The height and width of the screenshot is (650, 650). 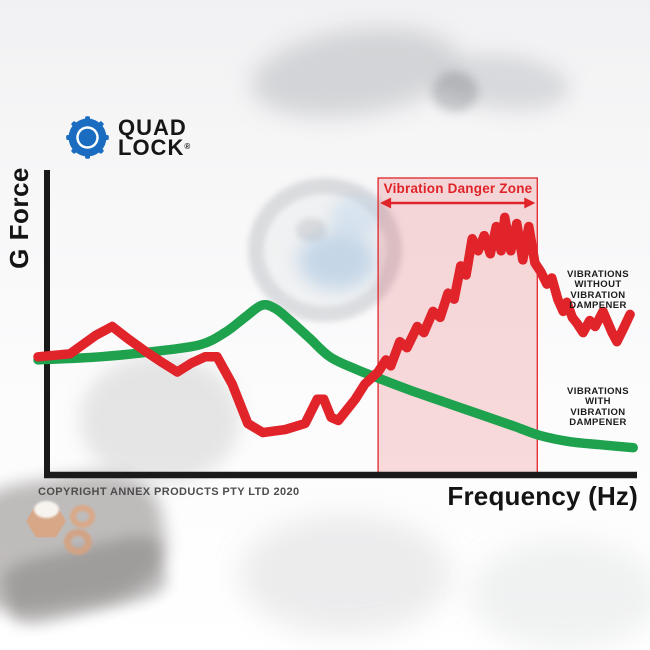 What do you see at coordinates (530, 203) in the screenshot?
I see `arrow-right-head` at bounding box center [530, 203].